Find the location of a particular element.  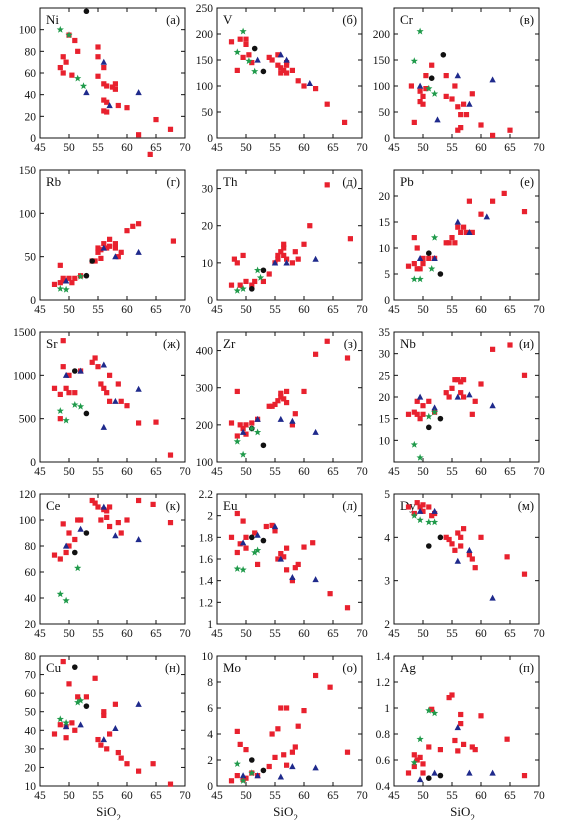

y-tick-label: 10 is located at coordinates (385, 441).